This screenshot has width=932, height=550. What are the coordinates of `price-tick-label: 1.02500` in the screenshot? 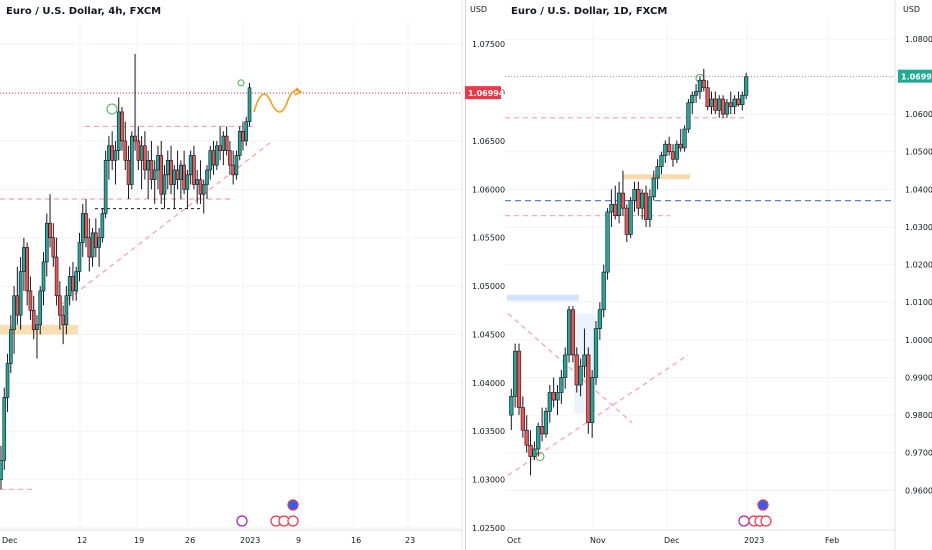 It's located at (488, 528).